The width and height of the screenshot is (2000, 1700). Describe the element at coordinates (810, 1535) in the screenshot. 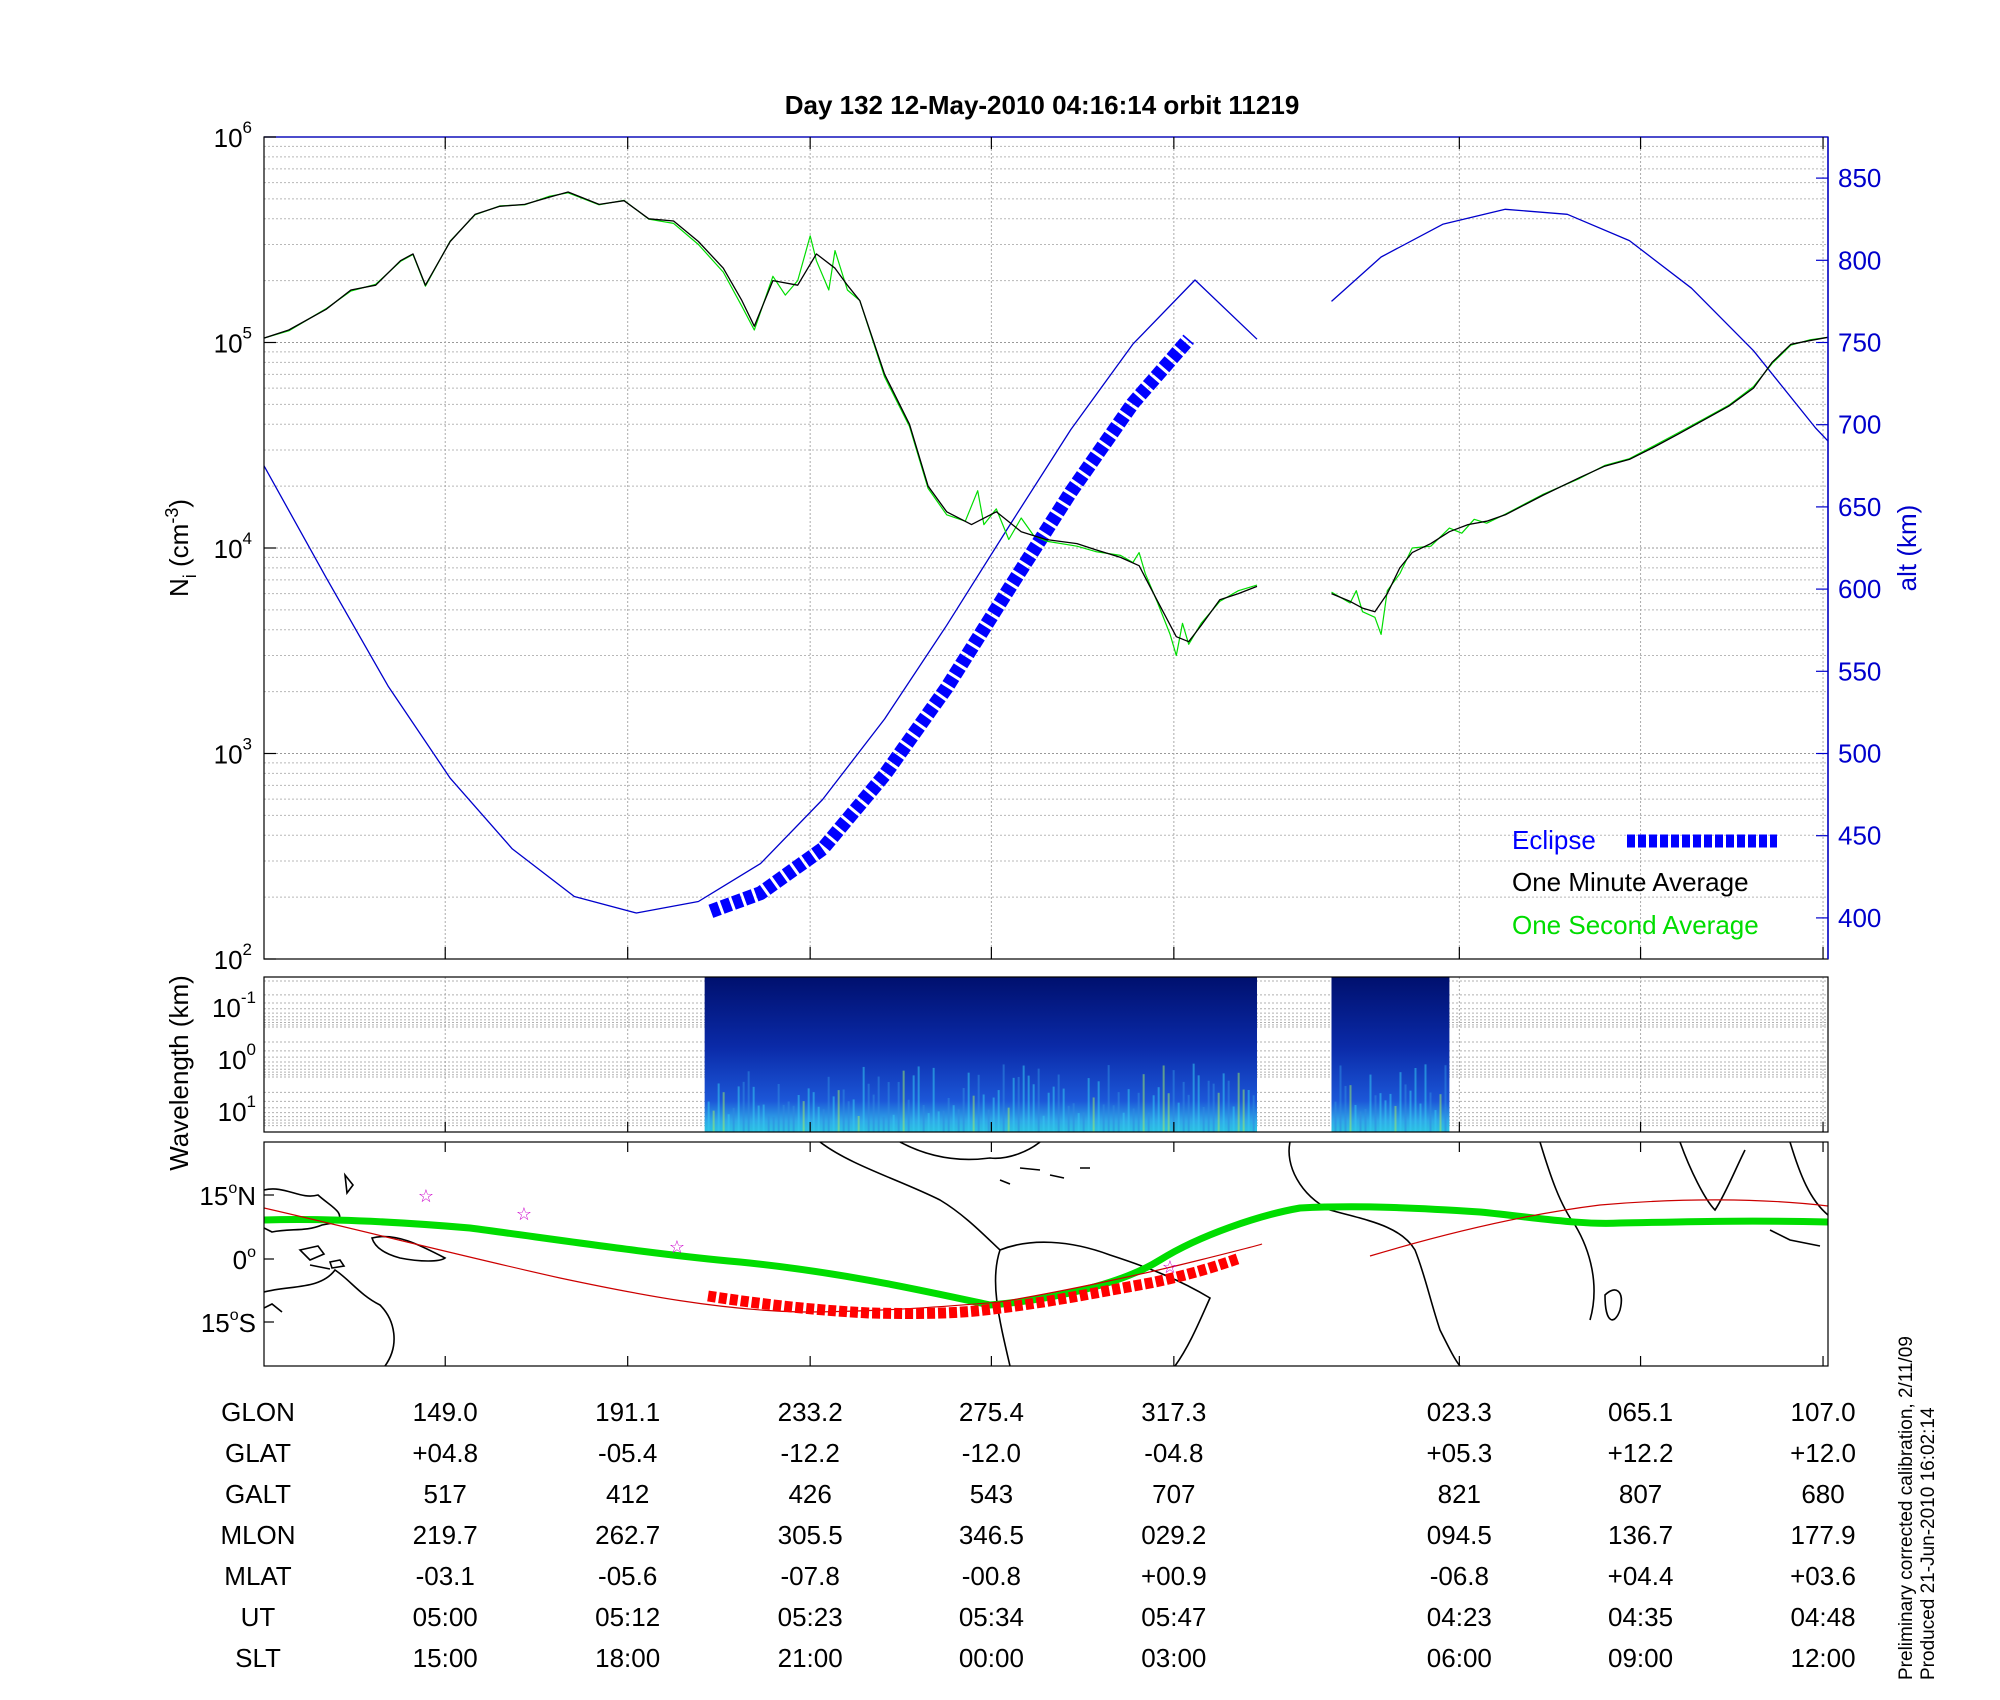

I see `table-cell: 305.5` at that location.